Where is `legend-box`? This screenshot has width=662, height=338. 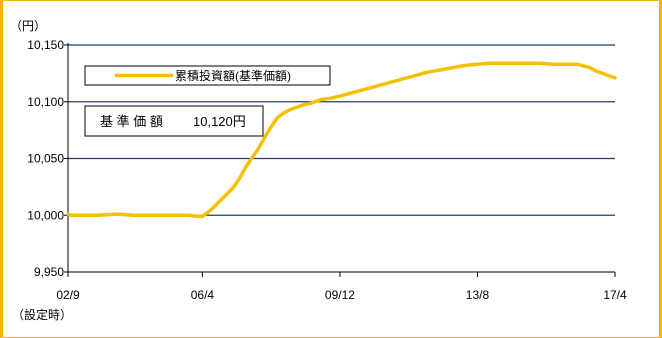 legend-box is located at coordinates (207, 75).